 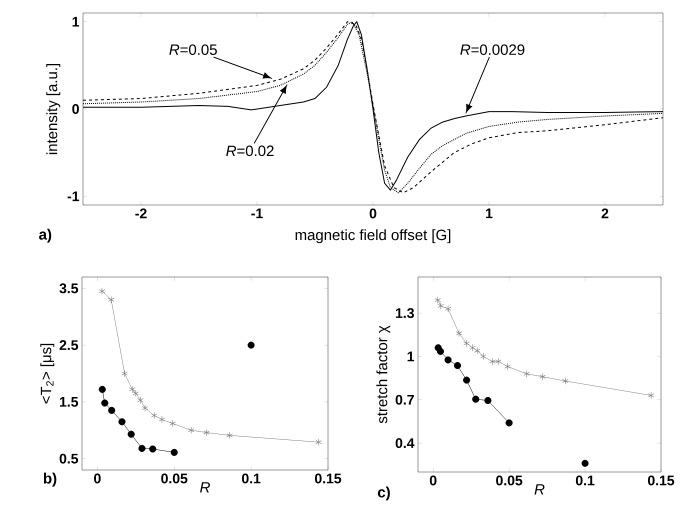 What do you see at coordinates (405, 313) in the screenshot?
I see `y-tick-label: 1.3` at bounding box center [405, 313].